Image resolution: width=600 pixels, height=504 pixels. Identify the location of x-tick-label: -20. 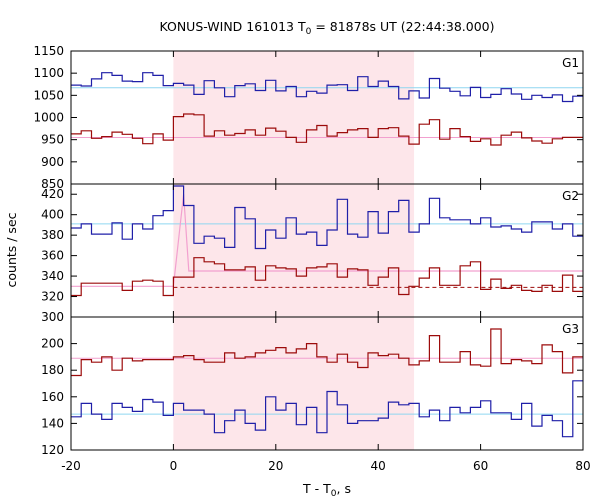
(71, 466).